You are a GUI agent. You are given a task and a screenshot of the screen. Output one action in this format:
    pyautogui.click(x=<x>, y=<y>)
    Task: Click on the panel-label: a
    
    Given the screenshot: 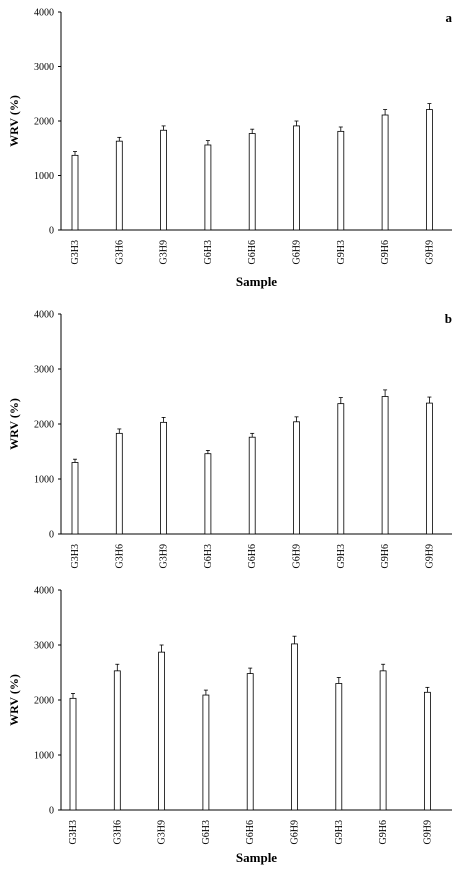 What is the action you would take?
    pyautogui.click(x=449, y=17)
    